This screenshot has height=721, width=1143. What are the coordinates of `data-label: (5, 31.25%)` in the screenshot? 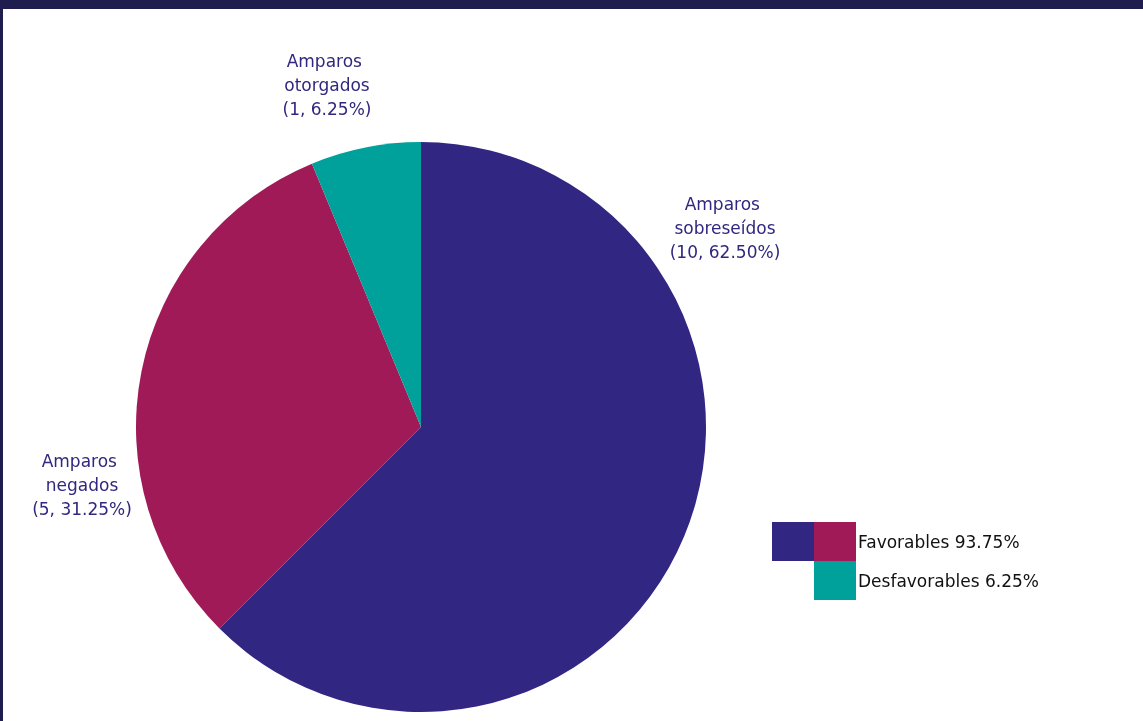 It's located at (82, 509).